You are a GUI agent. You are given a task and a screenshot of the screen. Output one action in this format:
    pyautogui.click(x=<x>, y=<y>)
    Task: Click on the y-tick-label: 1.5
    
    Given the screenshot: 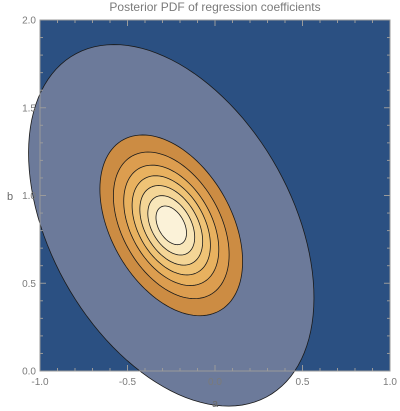 What is the action you would take?
    pyautogui.click(x=29, y=108)
    